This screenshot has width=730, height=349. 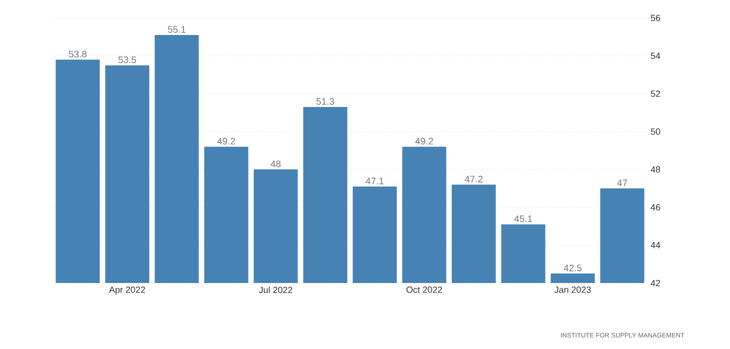 What do you see at coordinates (127, 60) in the screenshot?
I see `data-label: 53.5` at bounding box center [127, 60].